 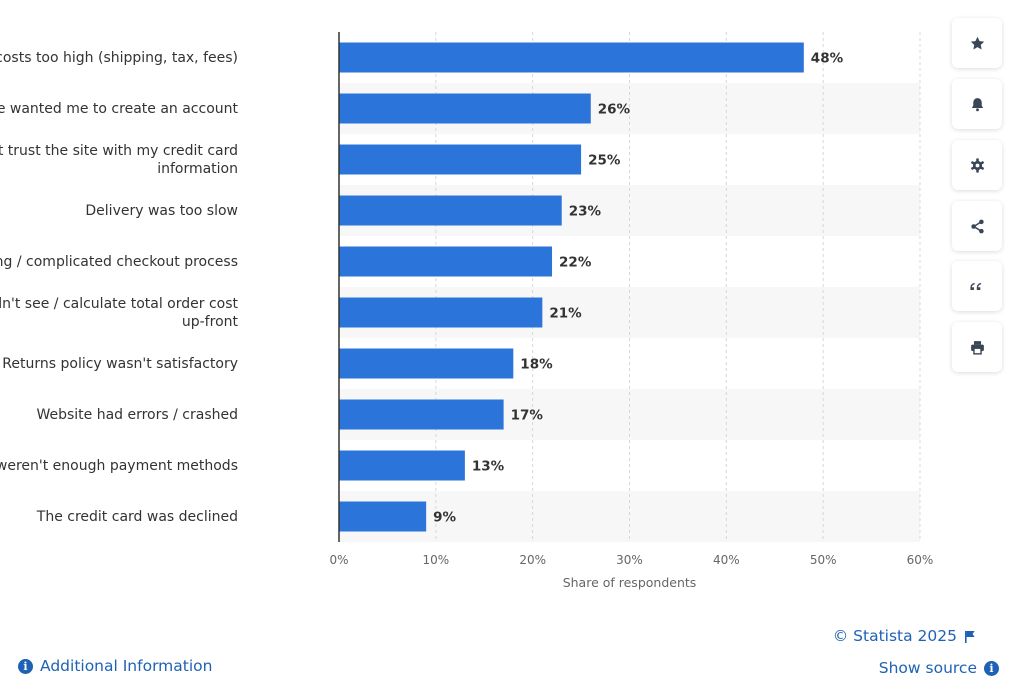 I want to click on x-tick-label: 30%, so click(x=629, y=560).